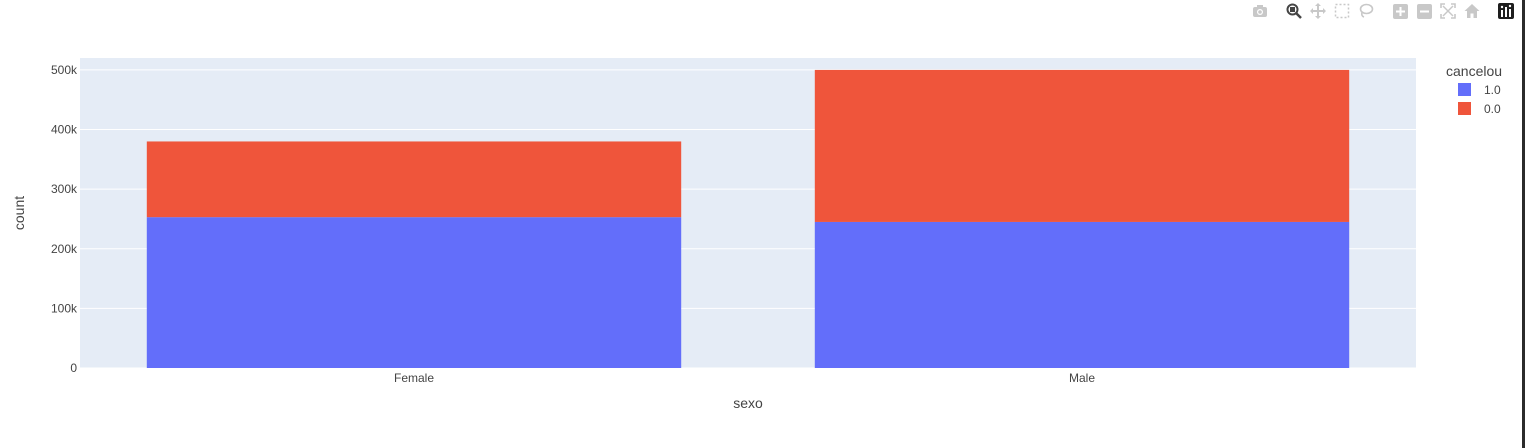  I want to click on y-axis-title: count, so click(19, 213).